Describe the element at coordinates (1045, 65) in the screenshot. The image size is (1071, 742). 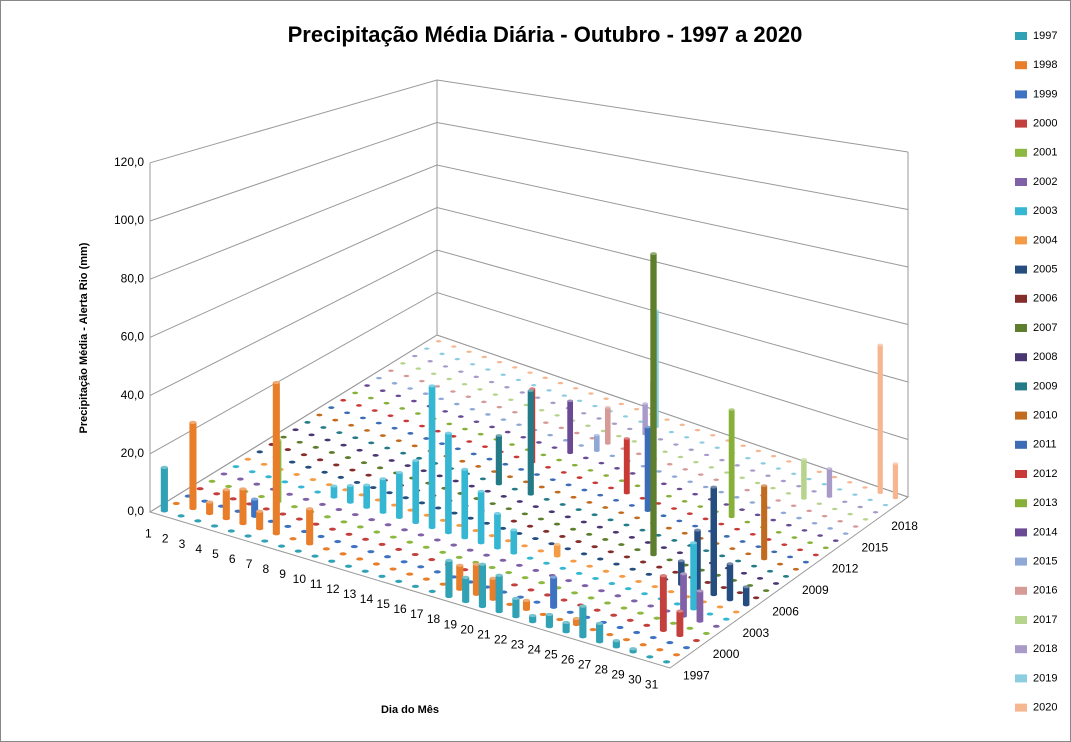
I see `legend-label: 1998` at that location.